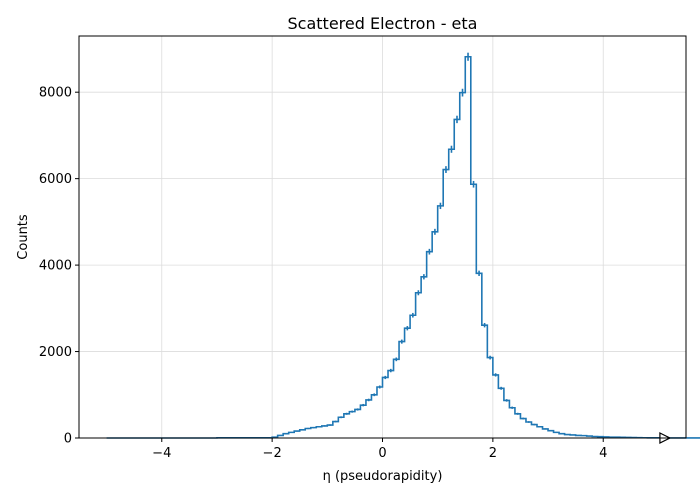 The width and height of the screenshot is (700, 500). I want to click on x-tick-label: 2, so click(493, 453).